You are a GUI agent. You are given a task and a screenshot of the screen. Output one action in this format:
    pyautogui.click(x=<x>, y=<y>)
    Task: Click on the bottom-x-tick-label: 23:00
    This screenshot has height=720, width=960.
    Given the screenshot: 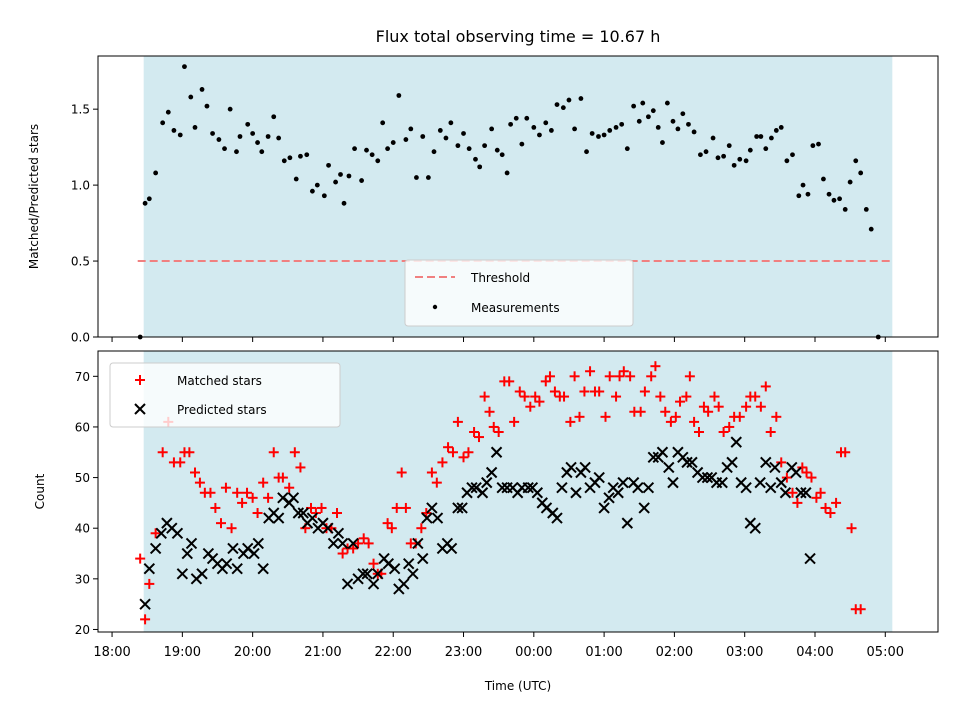 What is the action you would take?
    pyautogui.click(x=463, y=652)
    